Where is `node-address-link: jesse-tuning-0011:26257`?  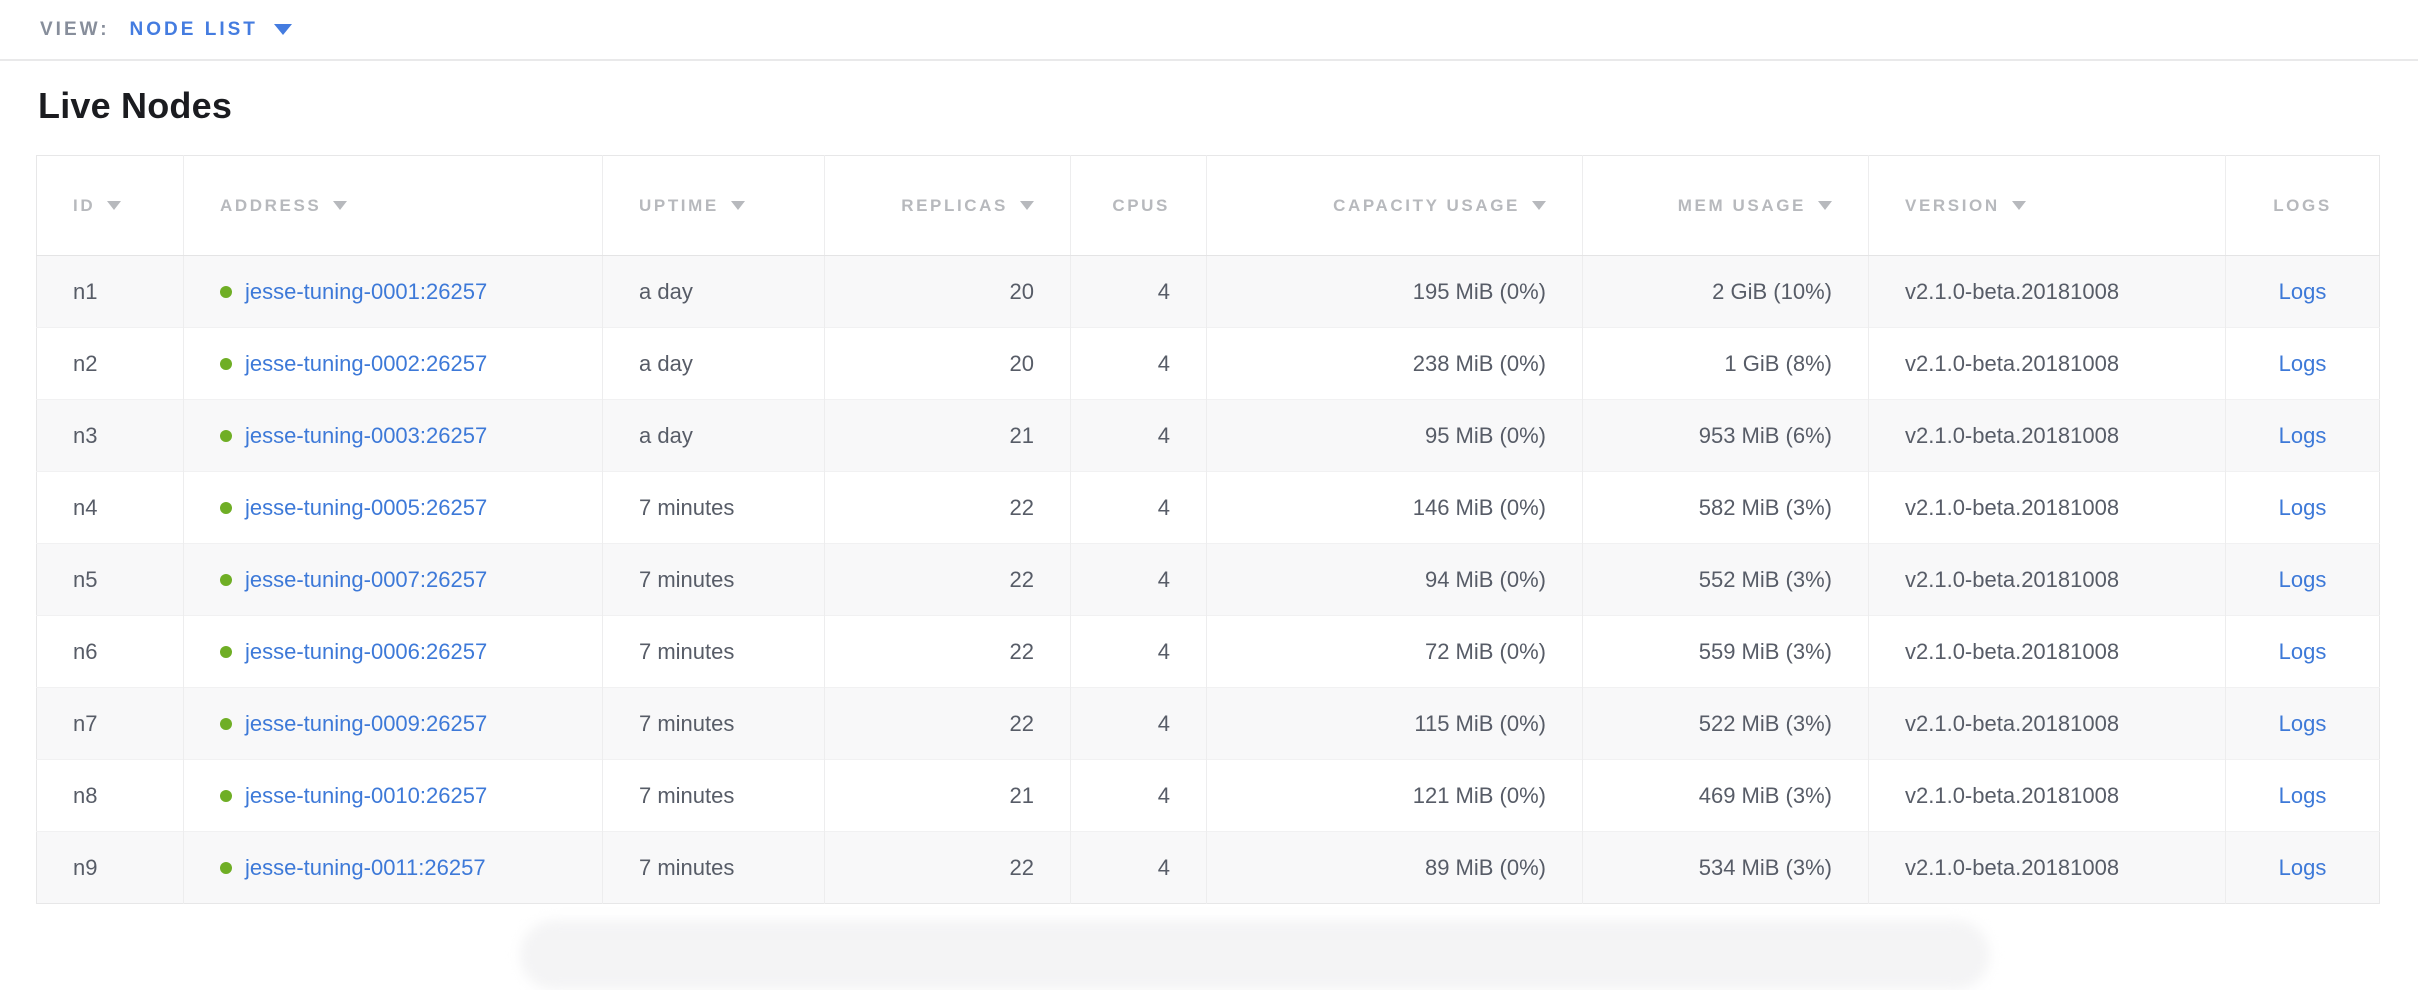
node-address-link: jesse-tuning-0011:26257 is located at coordinates (365, 867).